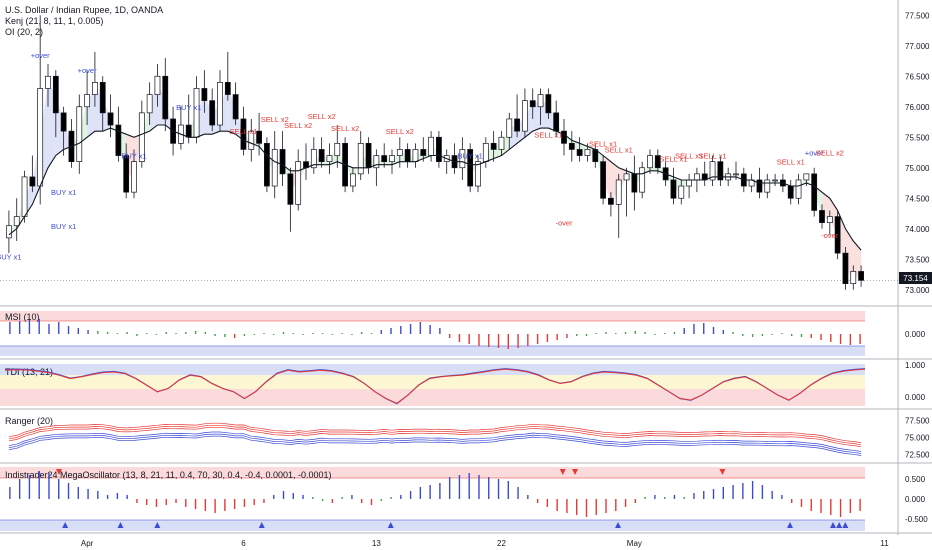 The height and width of the screenshot is (550, 932). Describe the element at coordinates (463, 383) in the screenshot. I see `tdi-pane: TDI (13, 21) 1.000 0.000` at that location.